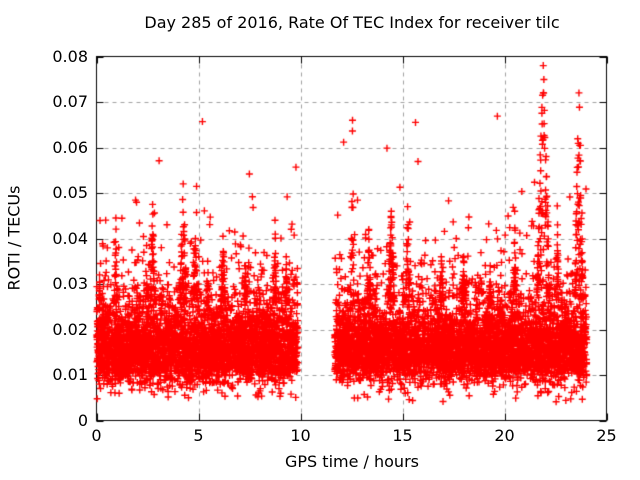 Image resolution: width=640 pixels, height=480 pixels. I want to click on y-axis-label: ROTI / TECUs, so click(14, 238).